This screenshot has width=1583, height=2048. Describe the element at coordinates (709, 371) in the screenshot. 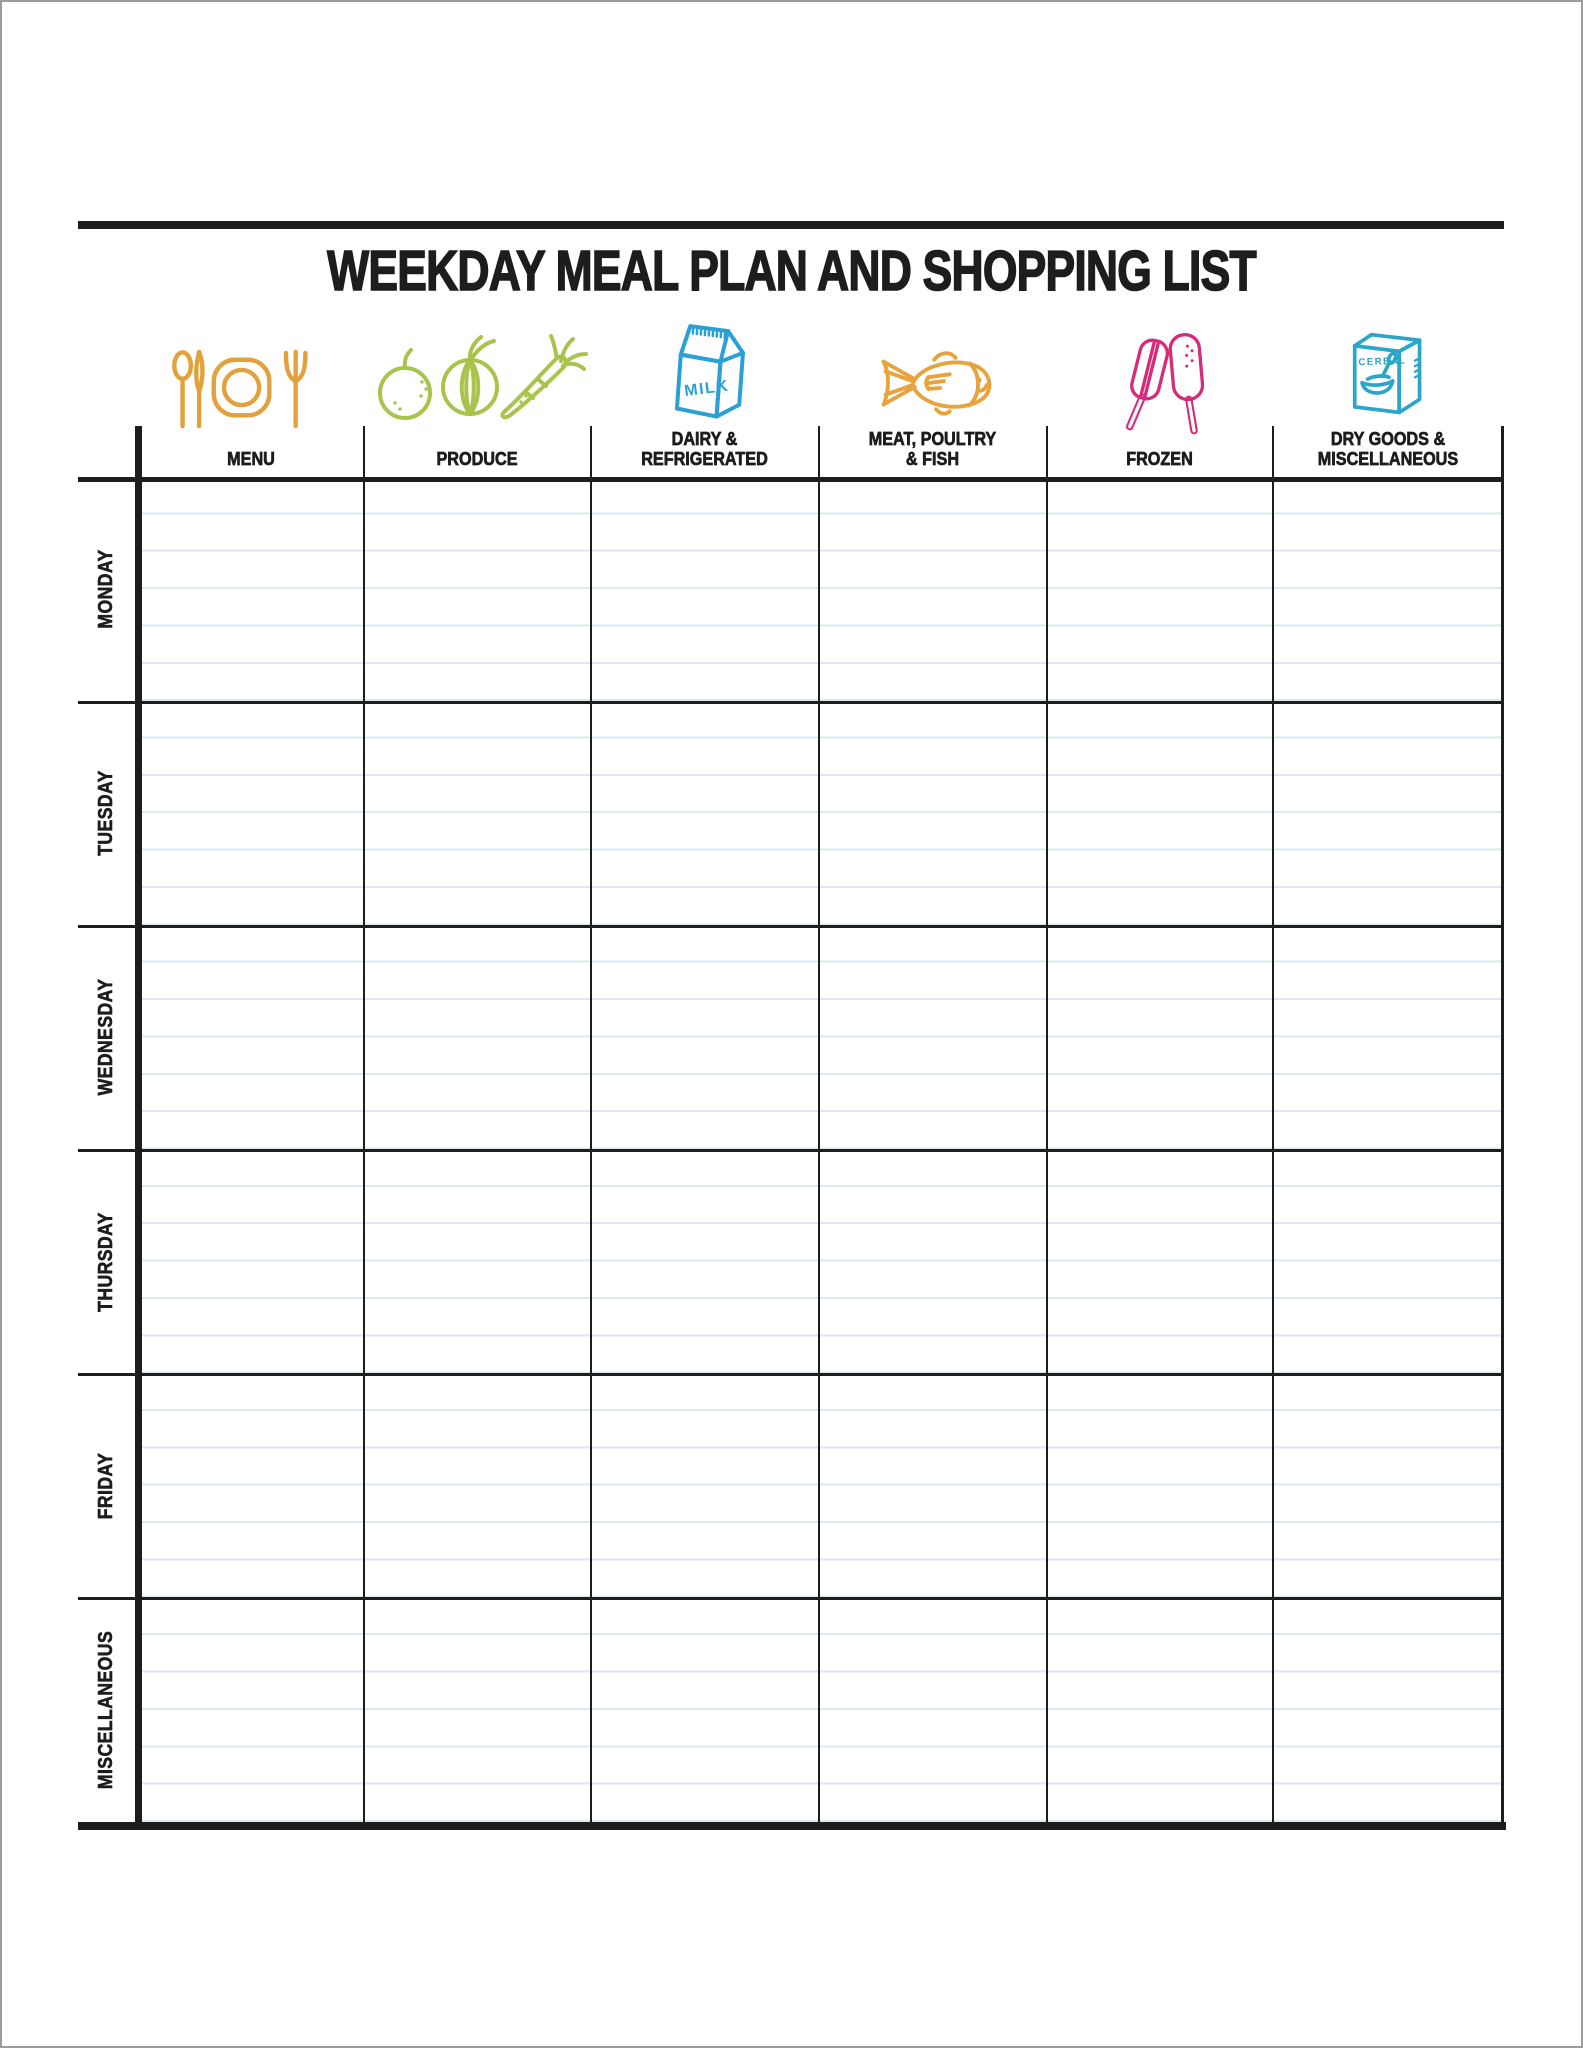

I see `milk-carton-icon: MILK` at that location.